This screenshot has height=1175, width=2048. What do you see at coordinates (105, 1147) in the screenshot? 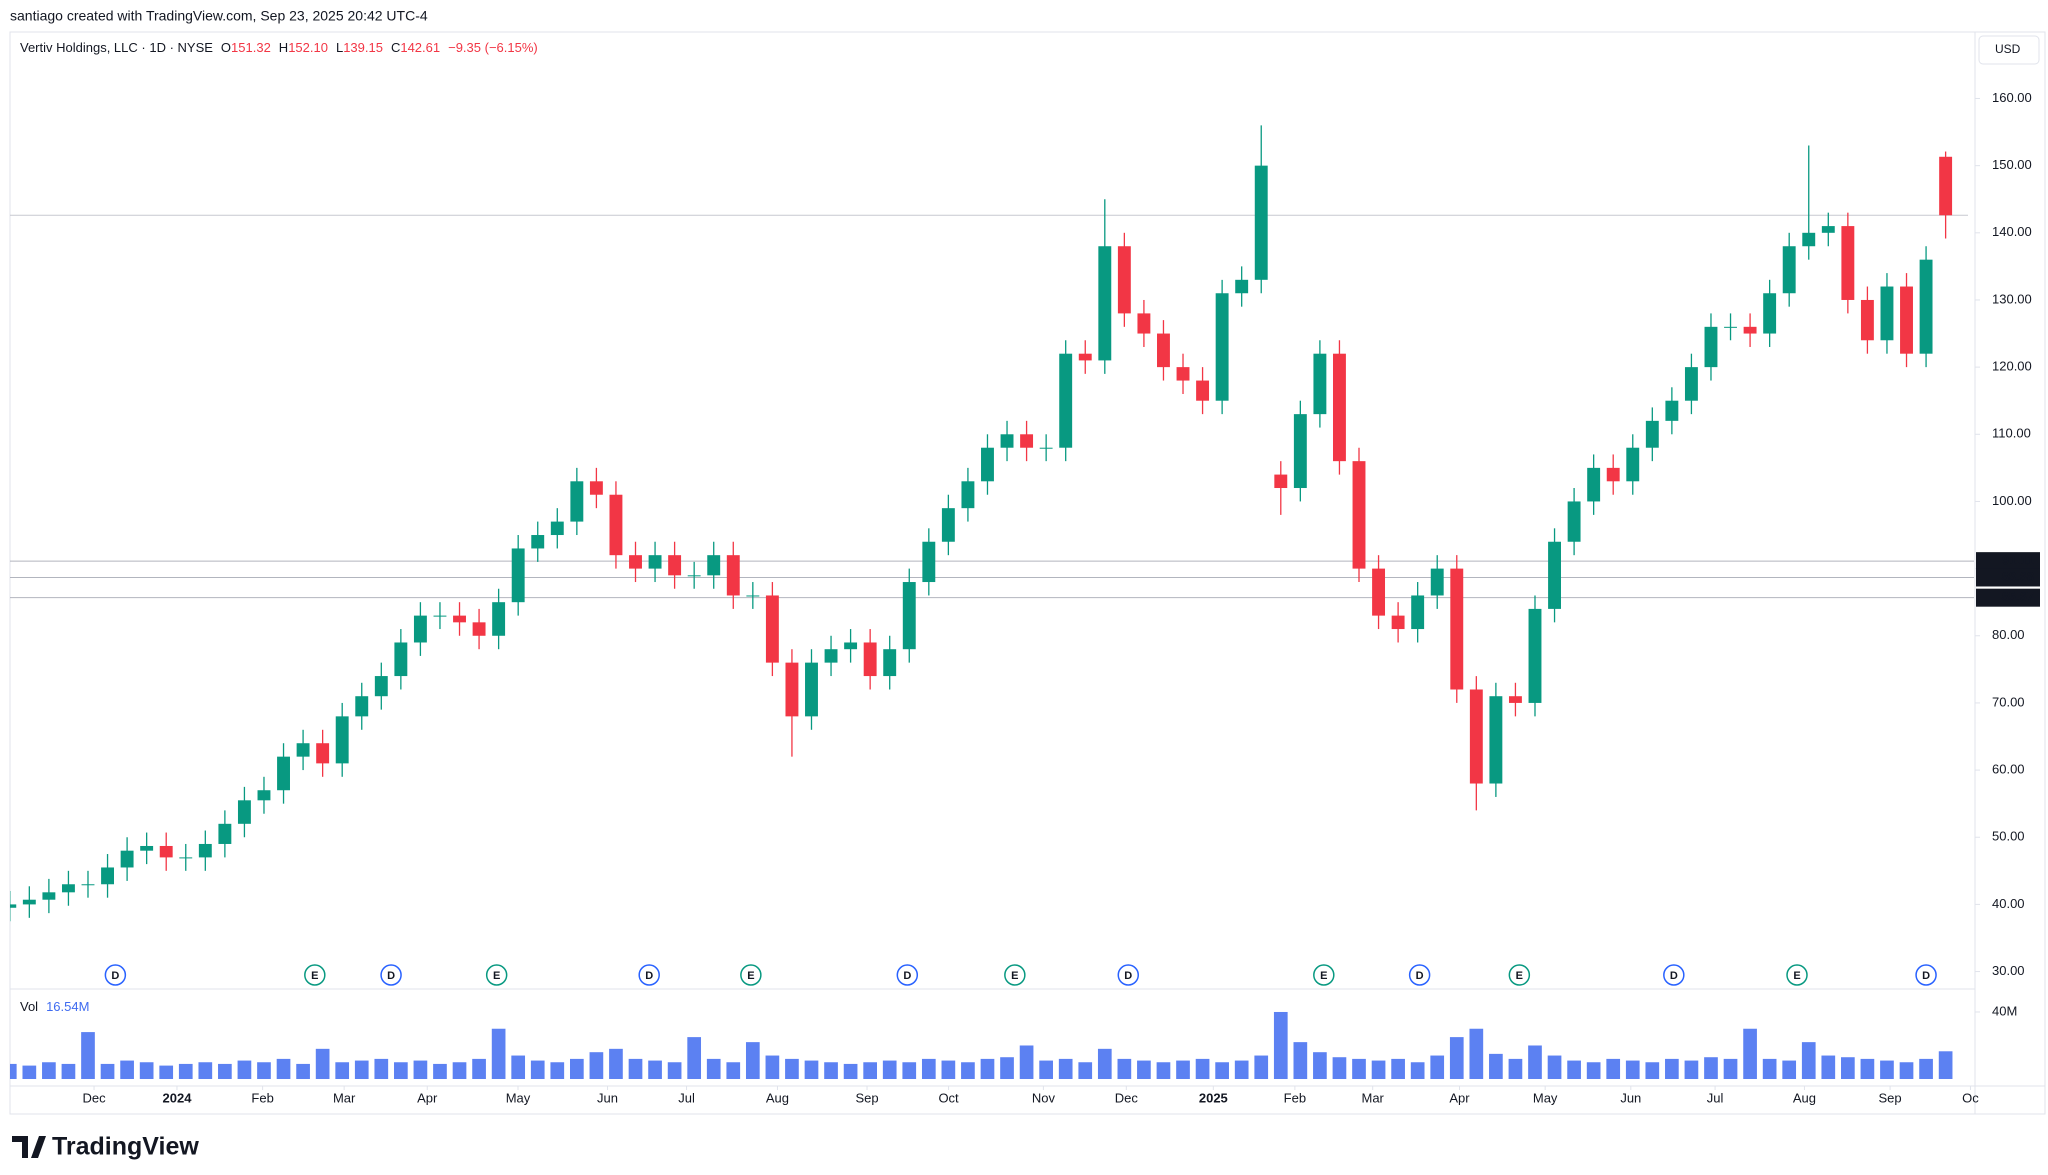
I see `logo: TradingView` at bounding box center [105, 1147].